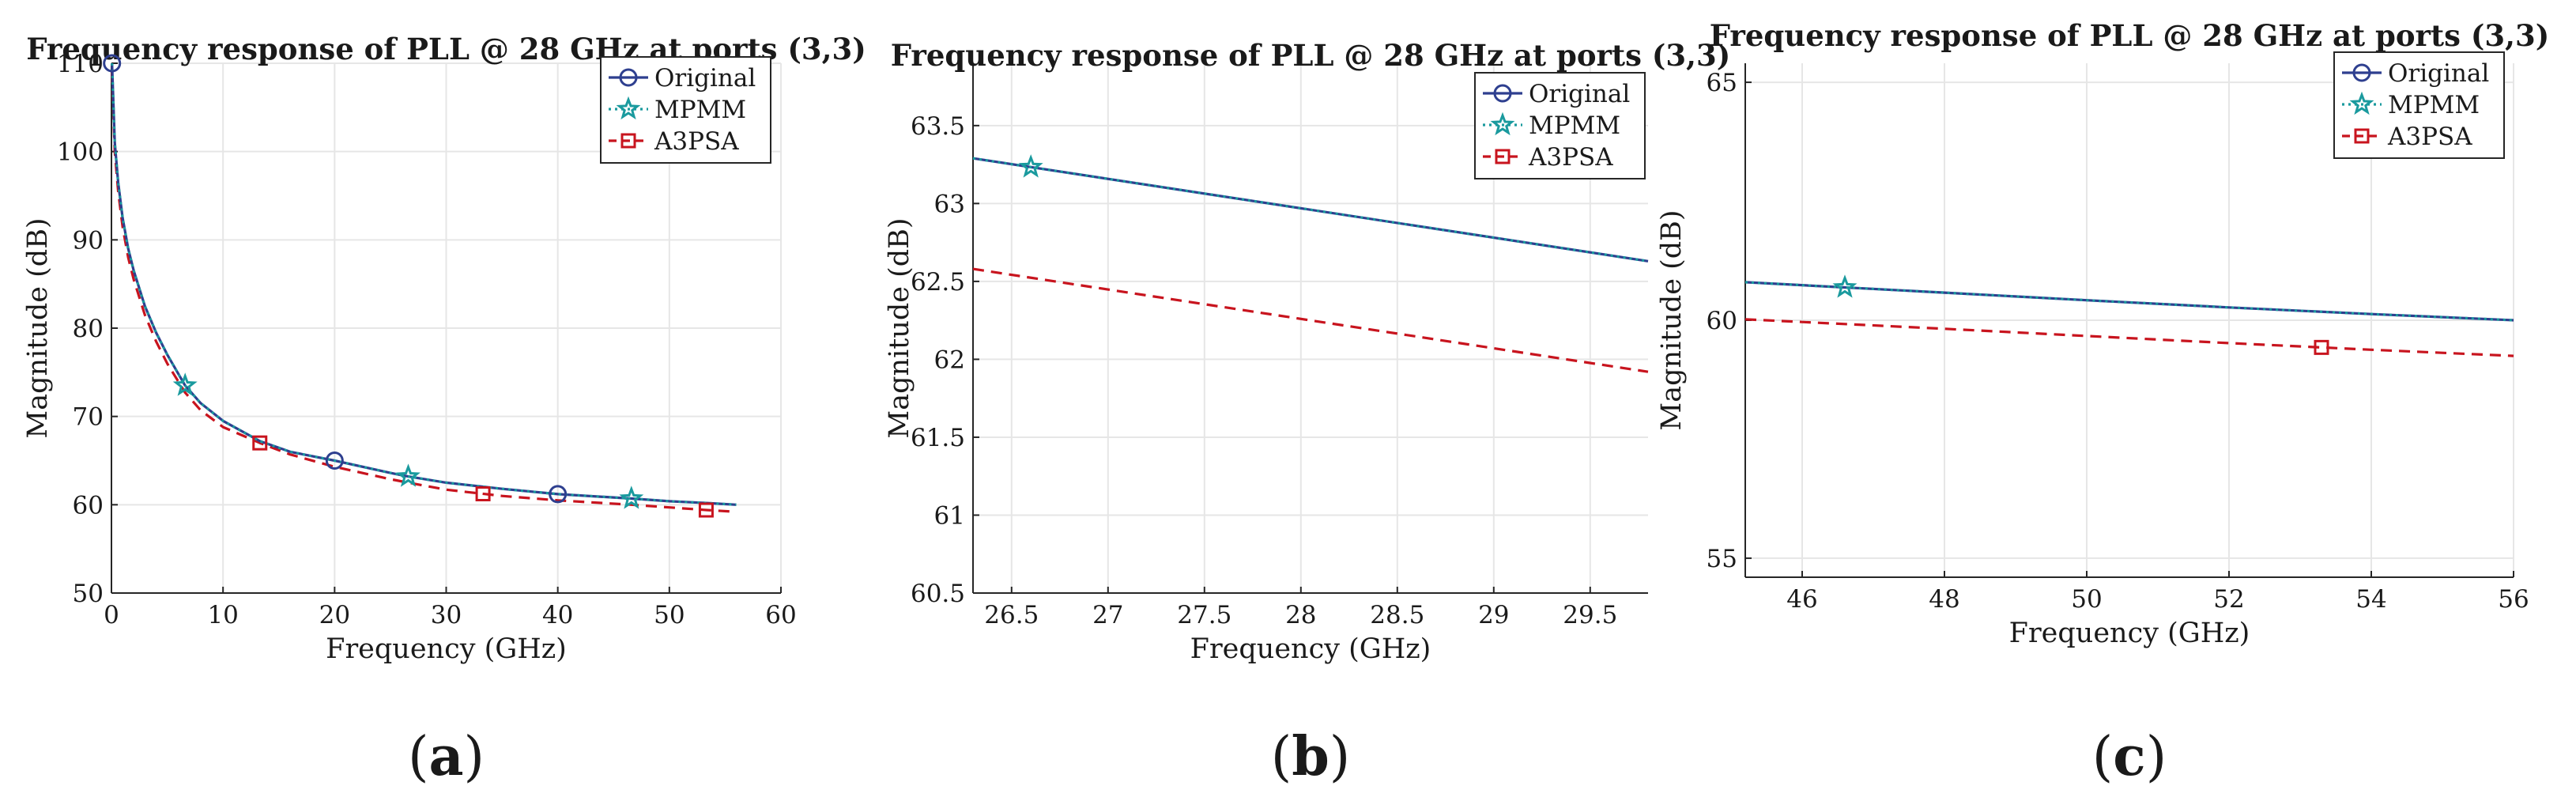  What do you see at coordinates (938, 594) in the screenshot?
I see `y-tick-label: 60.5` at bounding box center [938, 594].